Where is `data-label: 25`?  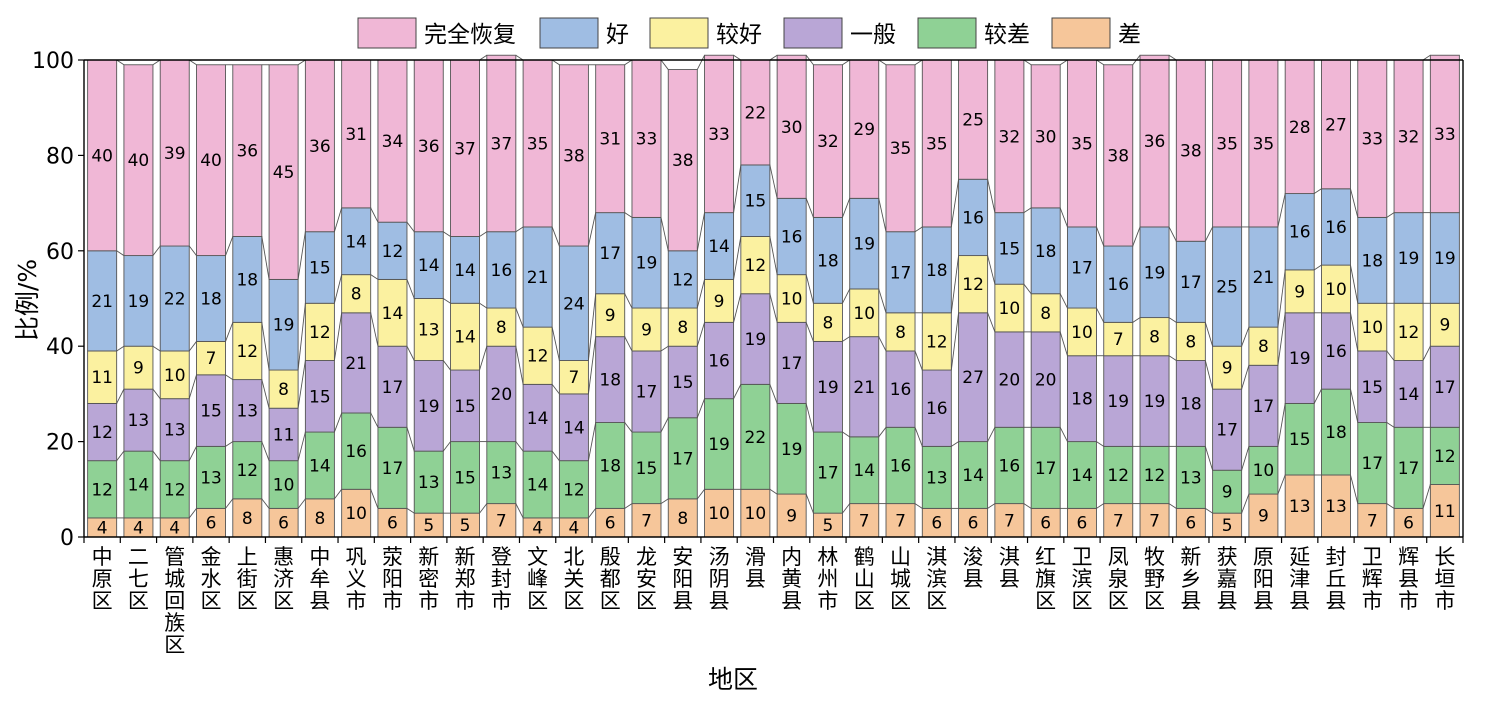
data-label: 25 is located at coordinates (1227, 288).